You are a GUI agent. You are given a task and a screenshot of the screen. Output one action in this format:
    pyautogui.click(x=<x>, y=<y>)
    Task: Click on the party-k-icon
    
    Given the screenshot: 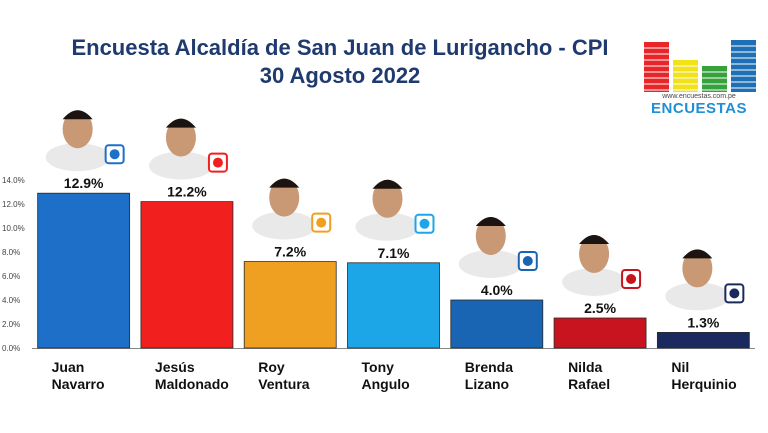 What is the action you would take?
    pyautogui.click(x=321, y=222)
    